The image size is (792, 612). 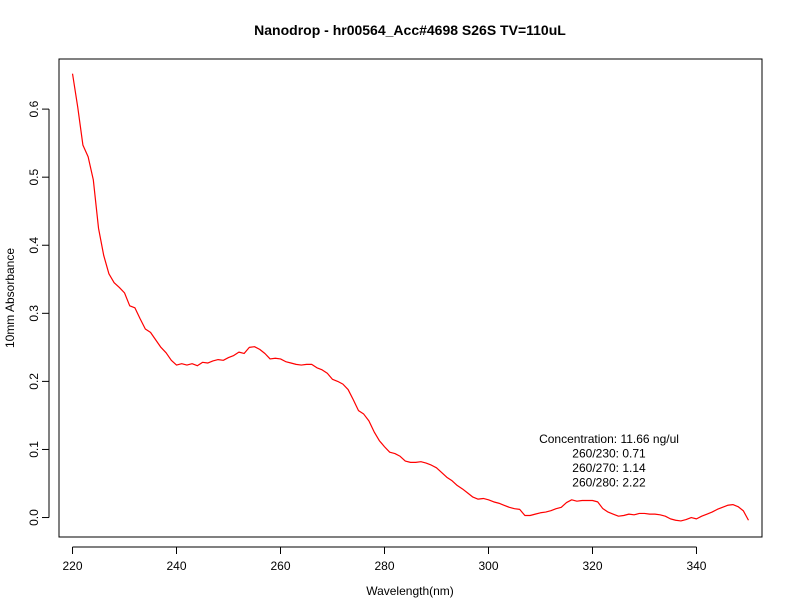 What do you see at coordinates (609, 454) in the screenshot?
I see `ratio-label: 260/230: 0.71` at bounding box center [609, 454].